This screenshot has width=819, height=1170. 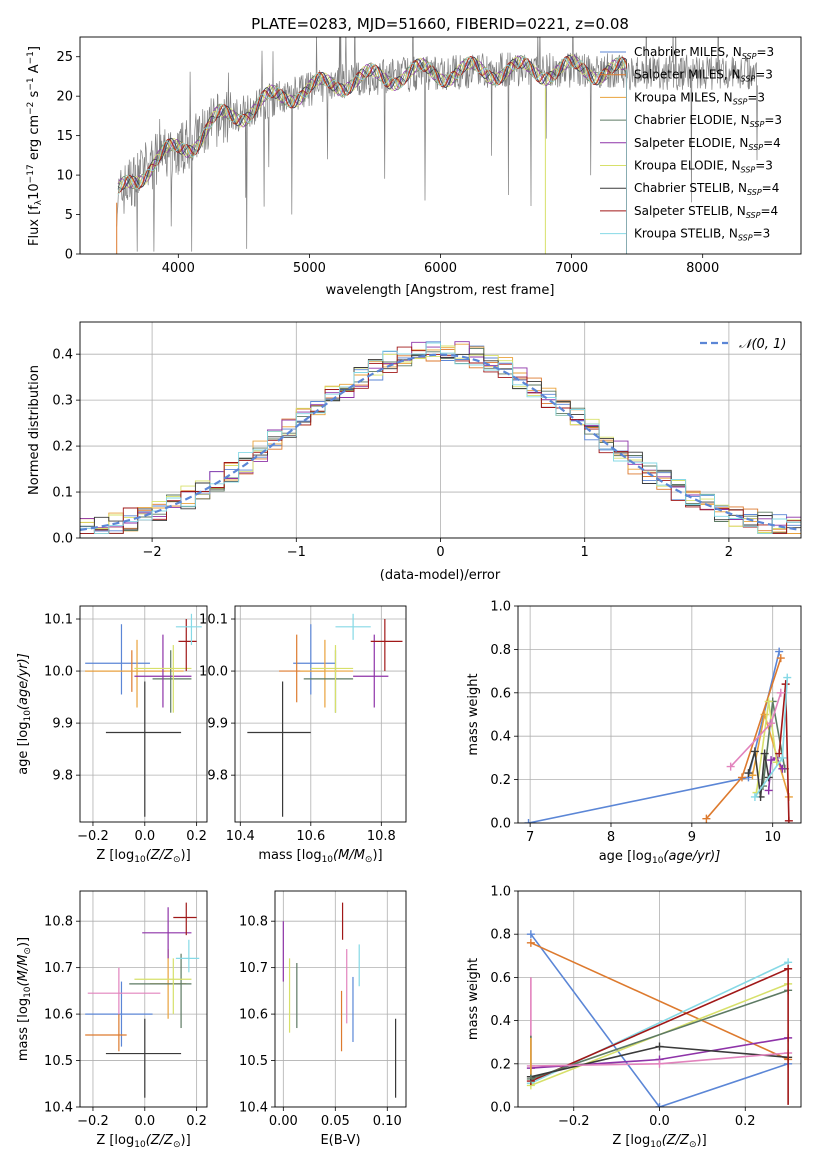 What do you see at coordinates (706, 212) in the screenshot?
I see `legend-entry: Salpeter STELIB, NSSP=4` at bounding box center [706, 212].